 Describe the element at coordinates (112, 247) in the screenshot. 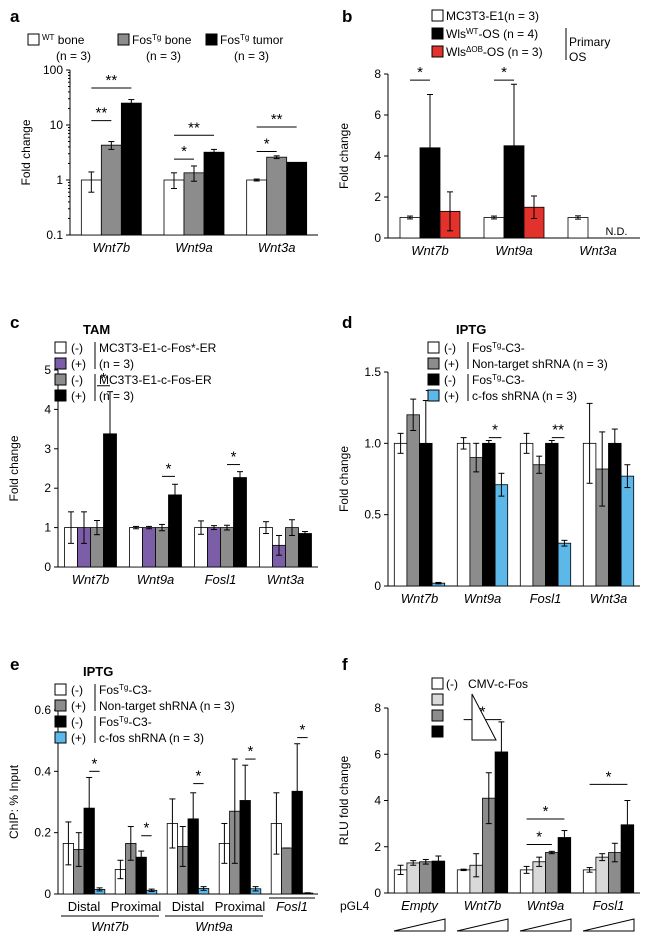

I see `x-category-label-a: Wnt7b` at that location.